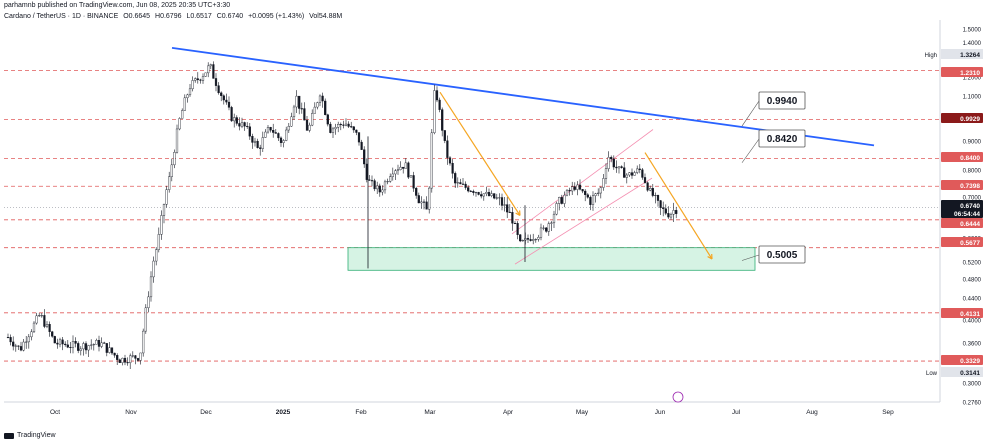 This screenshot has width=984, height=442. What do you see at coordinates (972, 345) in the screenshot?
I see `y-tick-label: 0.3600` at bounding box center [972, 345].